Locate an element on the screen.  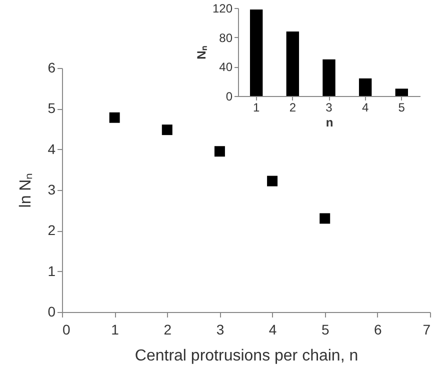
x-tick-label: 0 is located at coordinates (66, 330).